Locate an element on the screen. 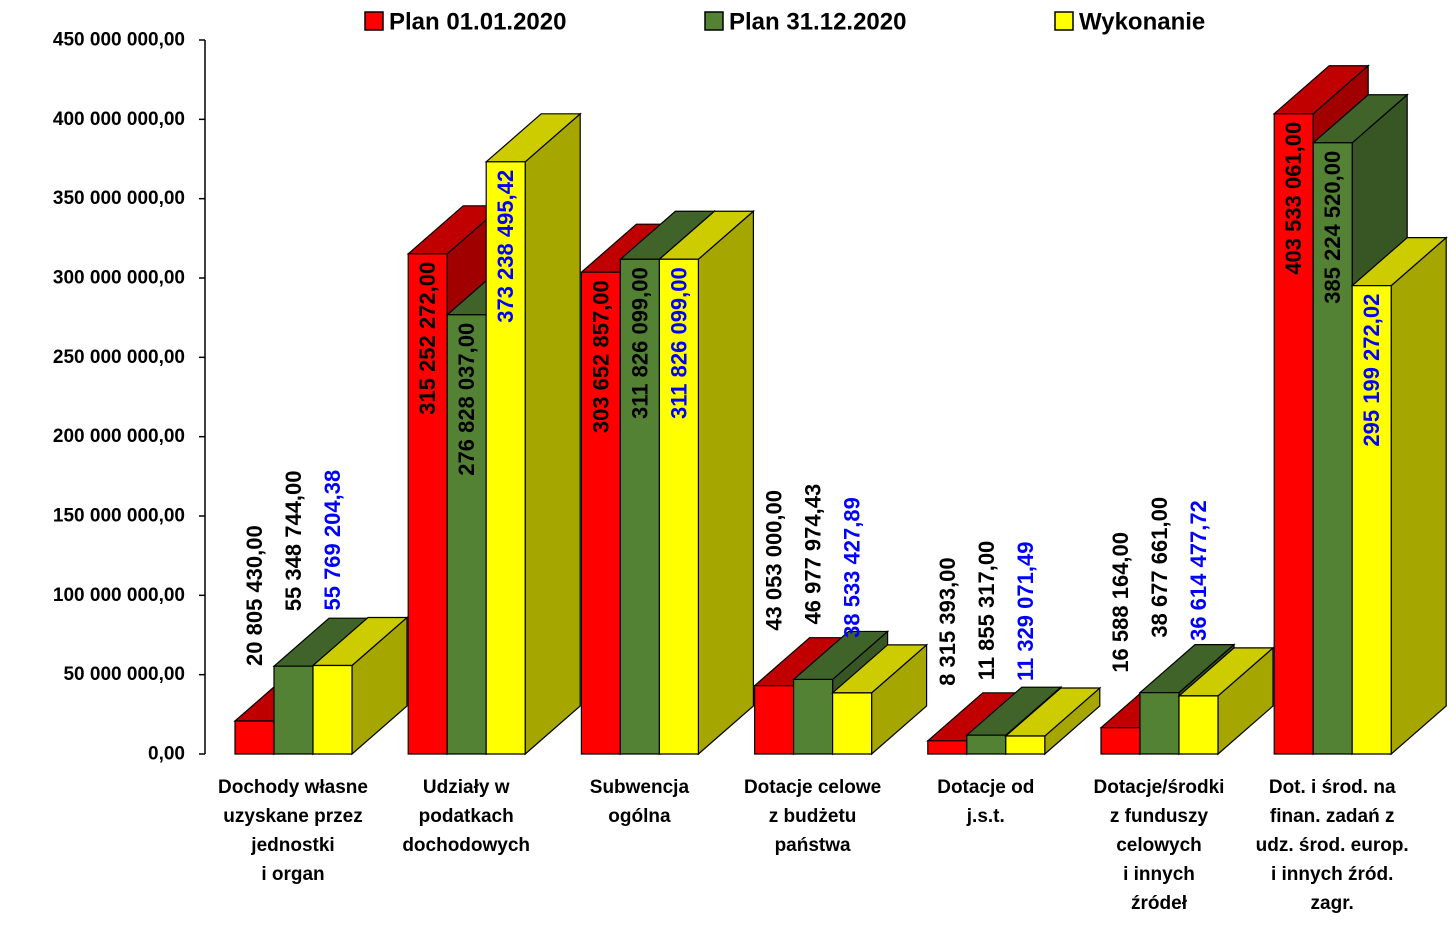 The width and height of the screenshot is (1456, 931). value-label: 303 652 857,00 is located at coordinates (600, 356).